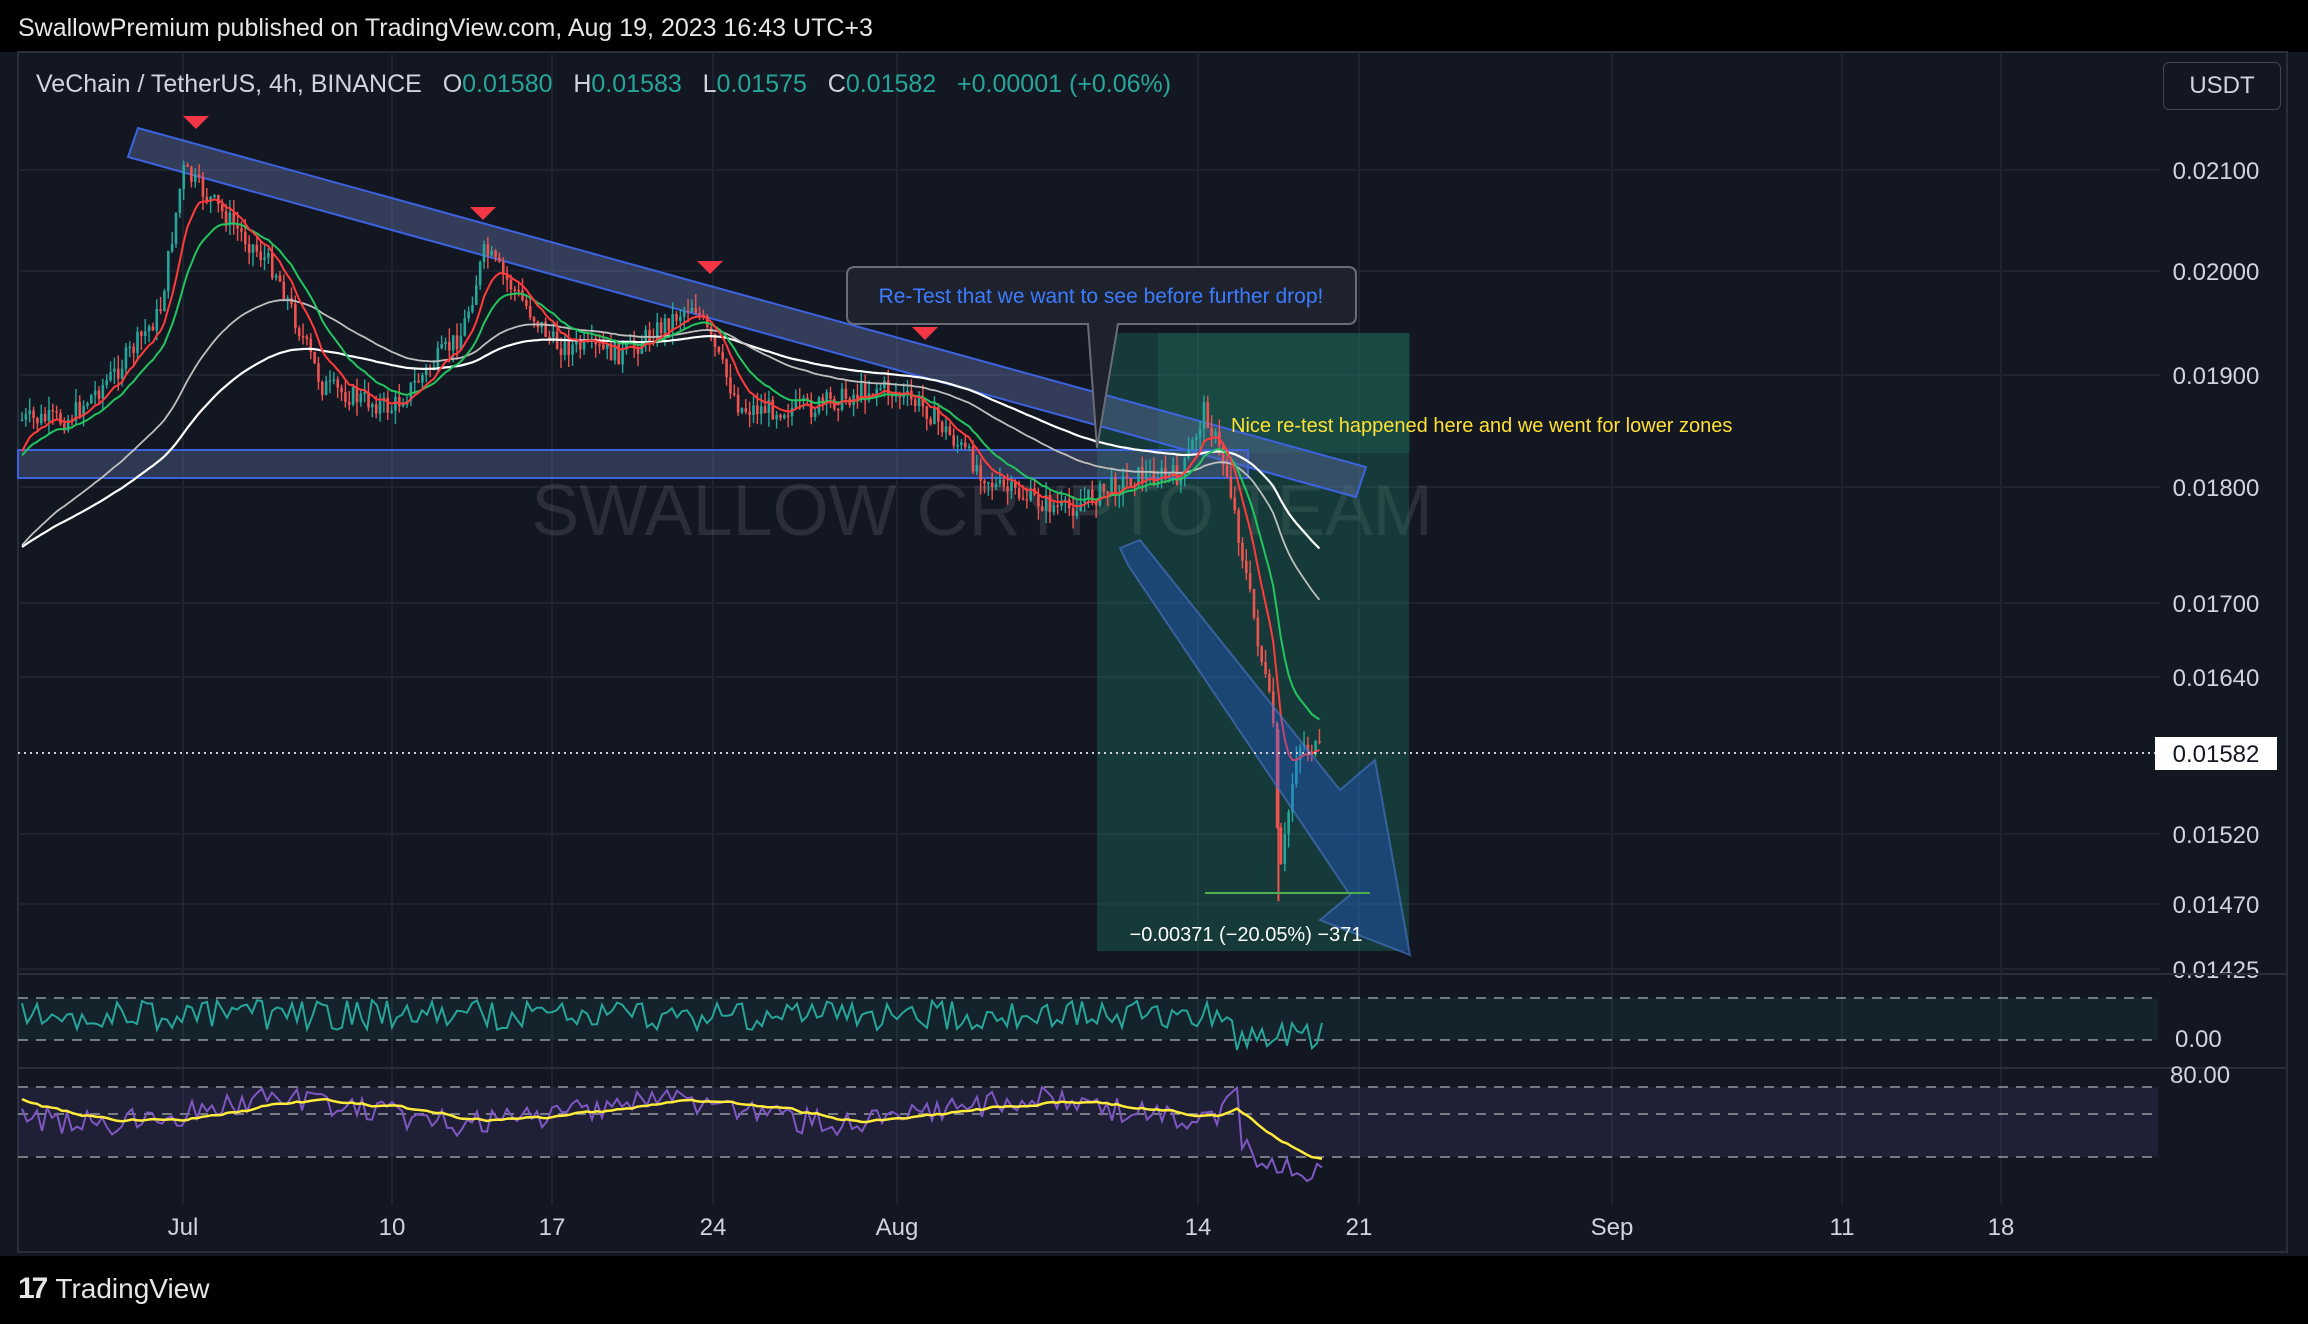 This screenshot has height=1324, width=2308. I want to click on close-label: C, so click(836, 84).